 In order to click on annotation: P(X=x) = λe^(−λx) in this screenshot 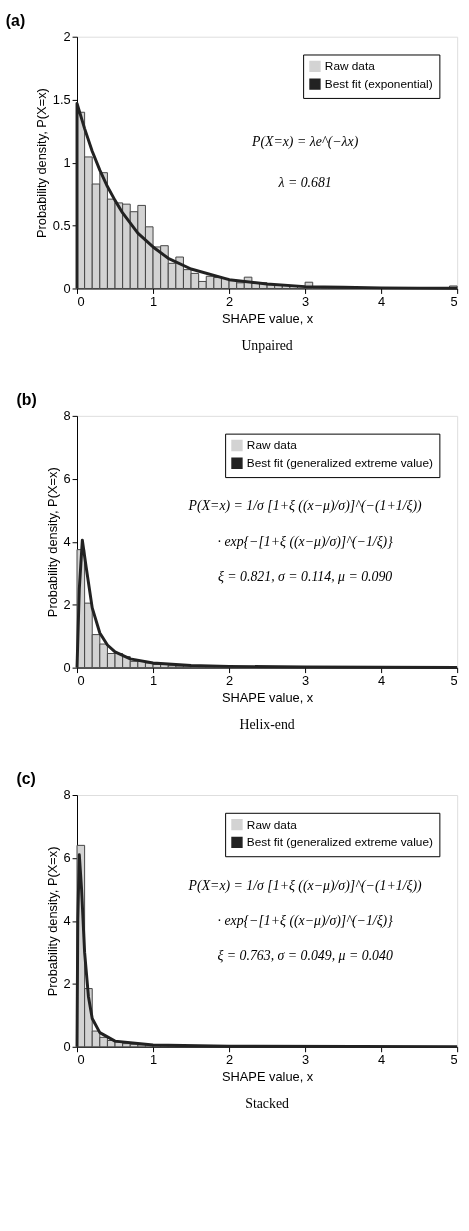, I will do `click(304, 142)`.